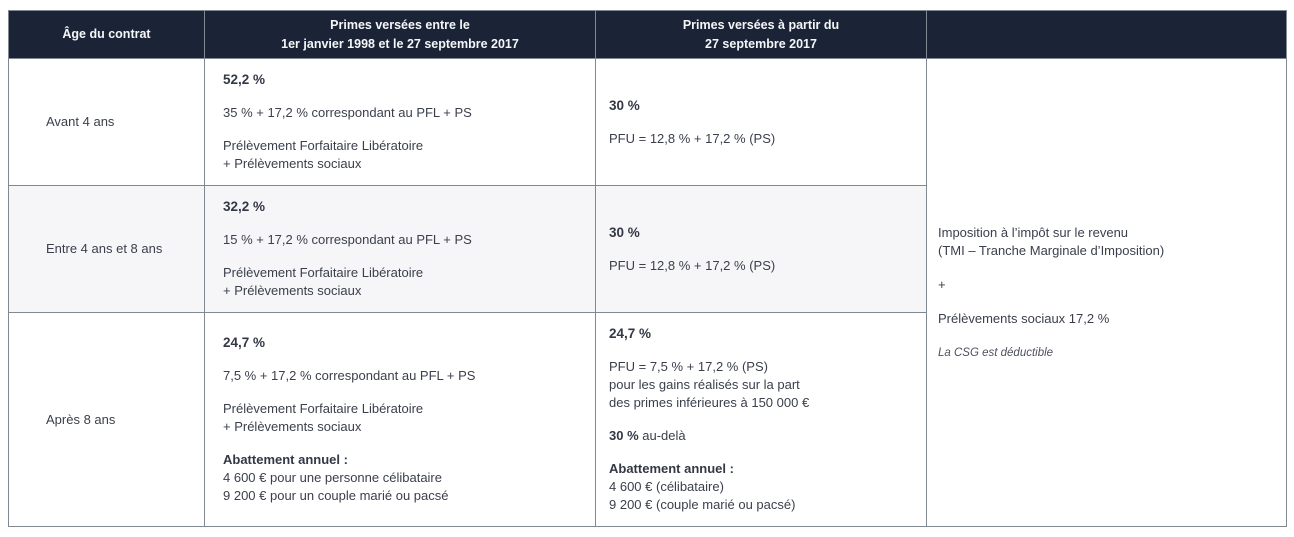 This screenshot has width=1294, height=537. What do you see at coordinates (81, 419) in the screenshot?
I see `age-text: Après 8 ans` at bounding box center [81, 419].